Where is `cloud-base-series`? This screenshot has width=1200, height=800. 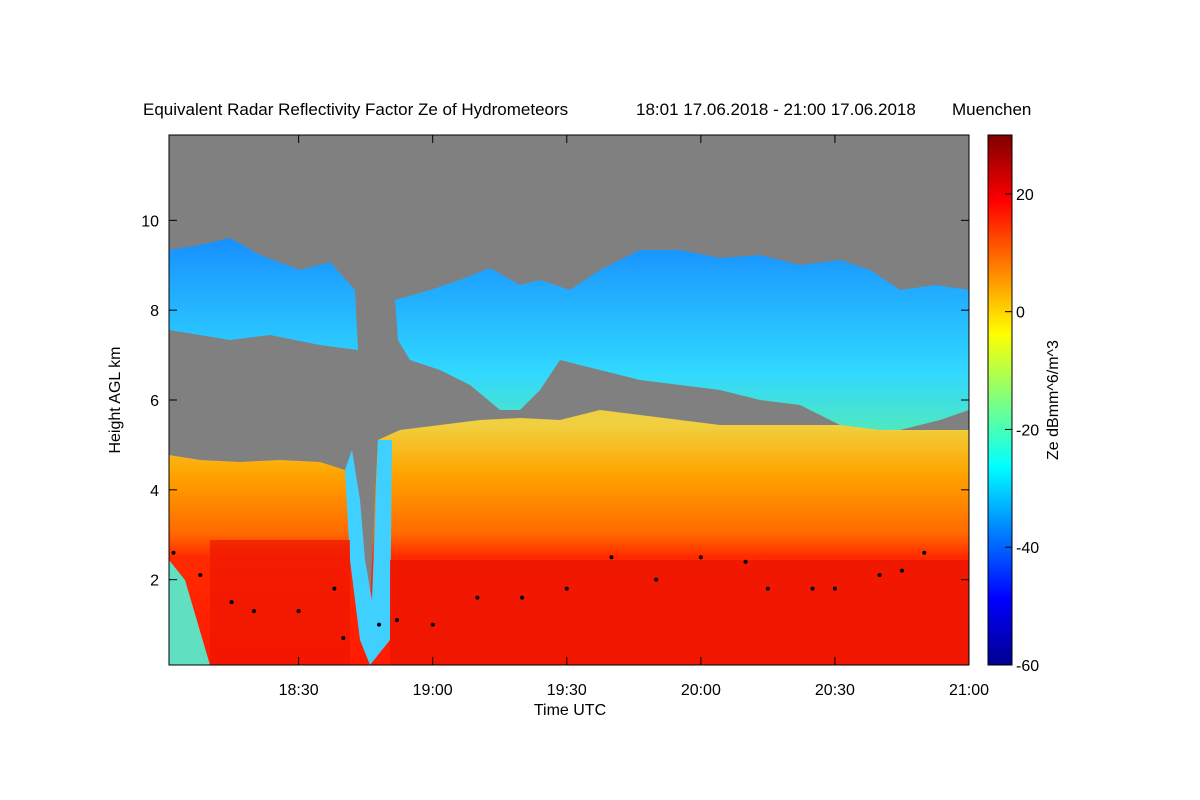
cloud-base-series is located at coordinates (549, 595).